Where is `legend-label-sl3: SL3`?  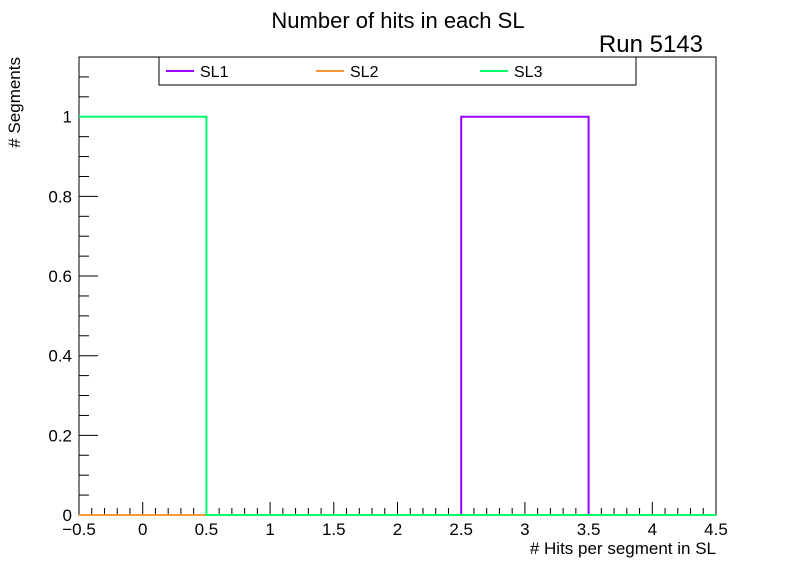
legend-label-sl3: SL3 is located at coordinates (528, 72).